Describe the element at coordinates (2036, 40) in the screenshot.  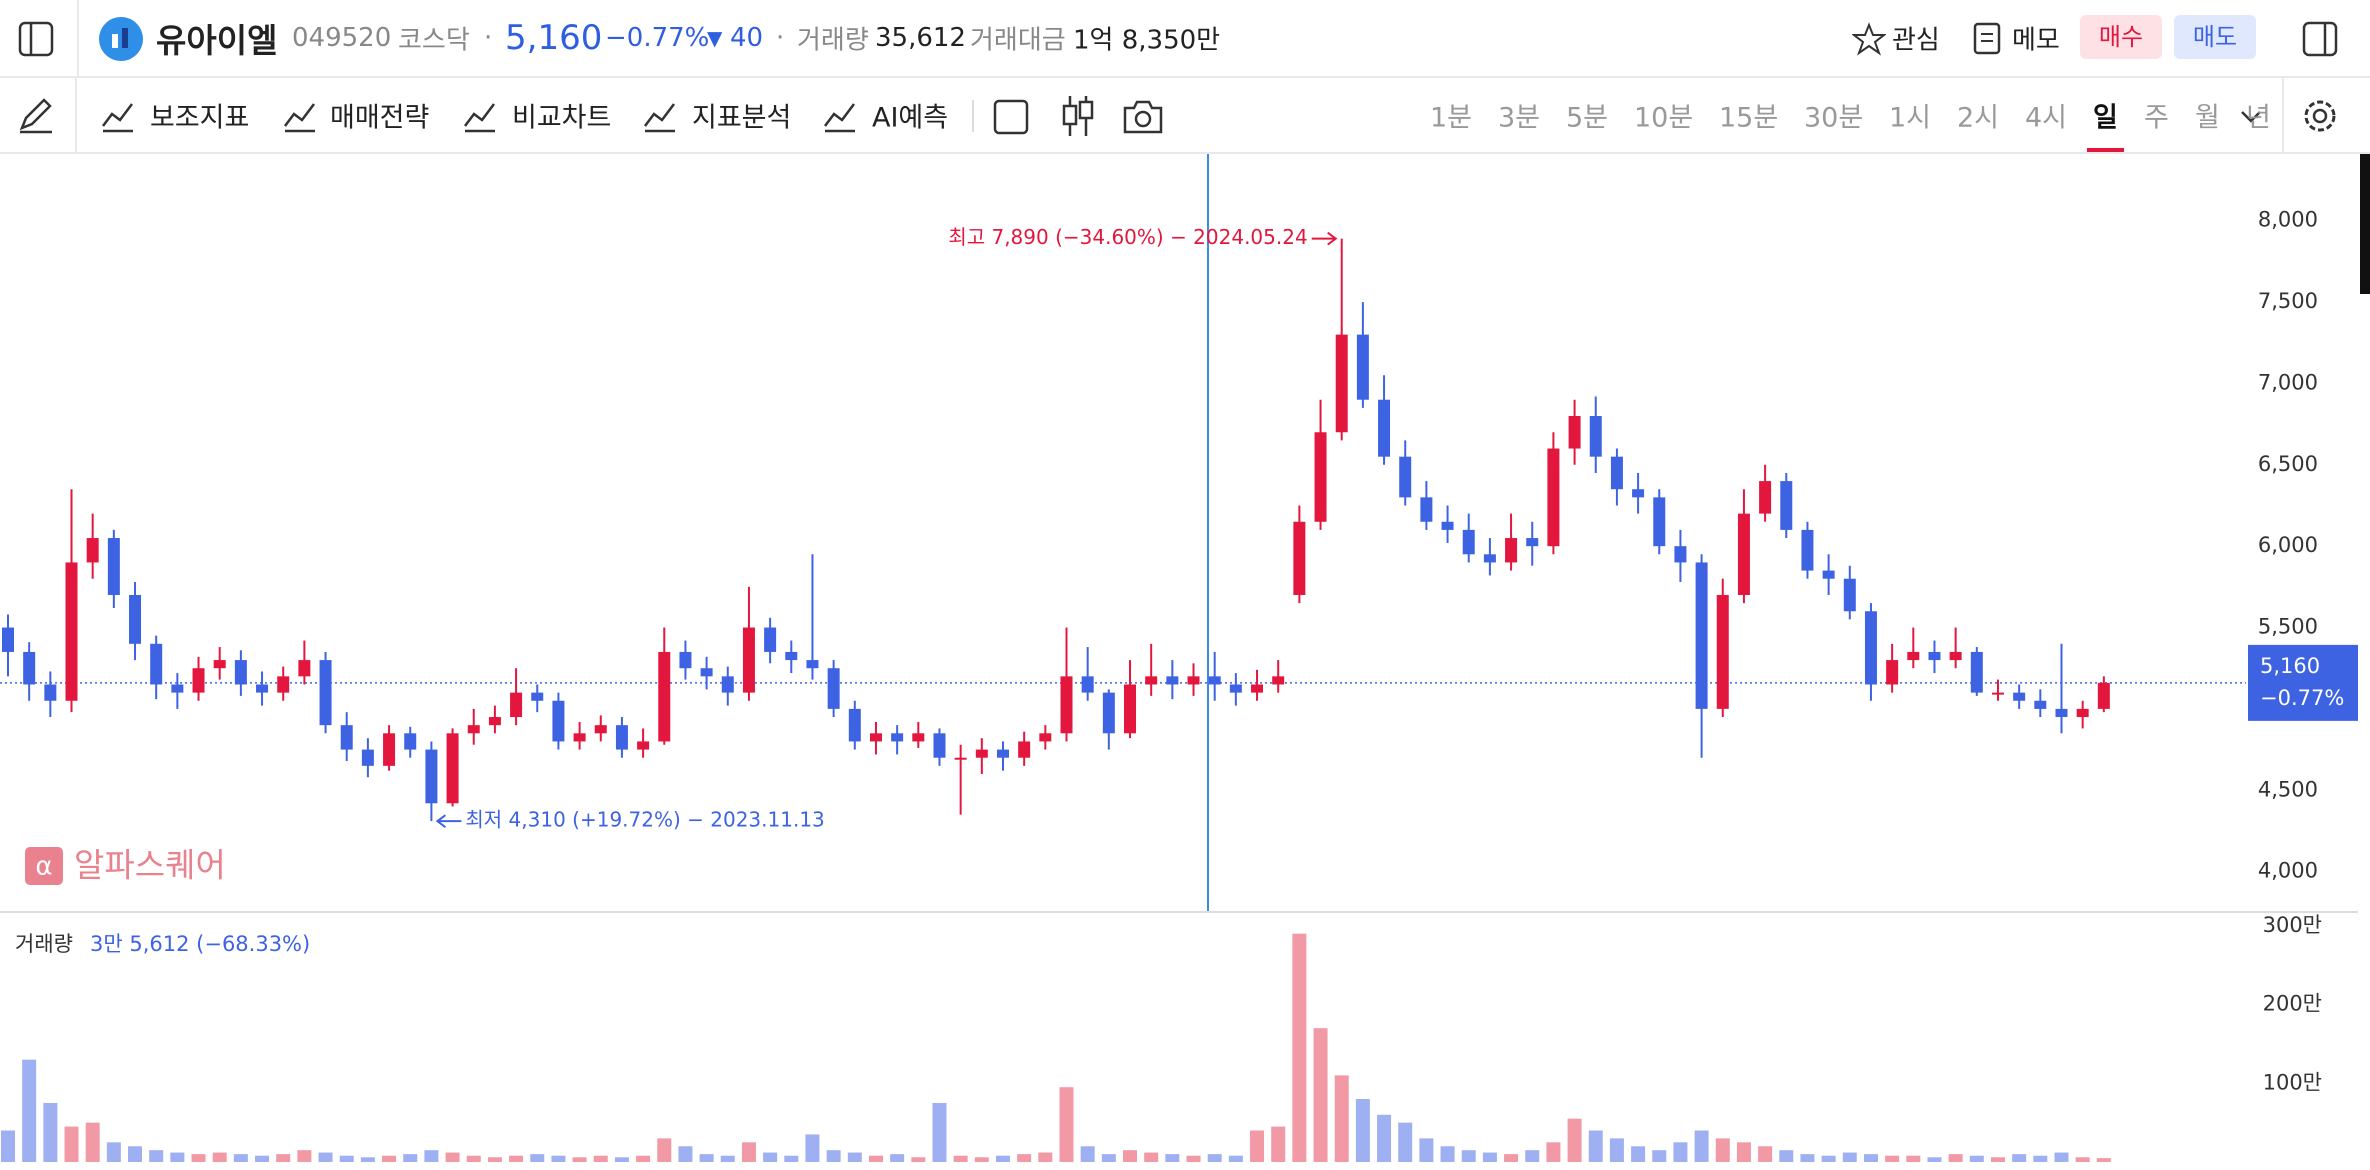
I see `memo-button: 메모` at that location.